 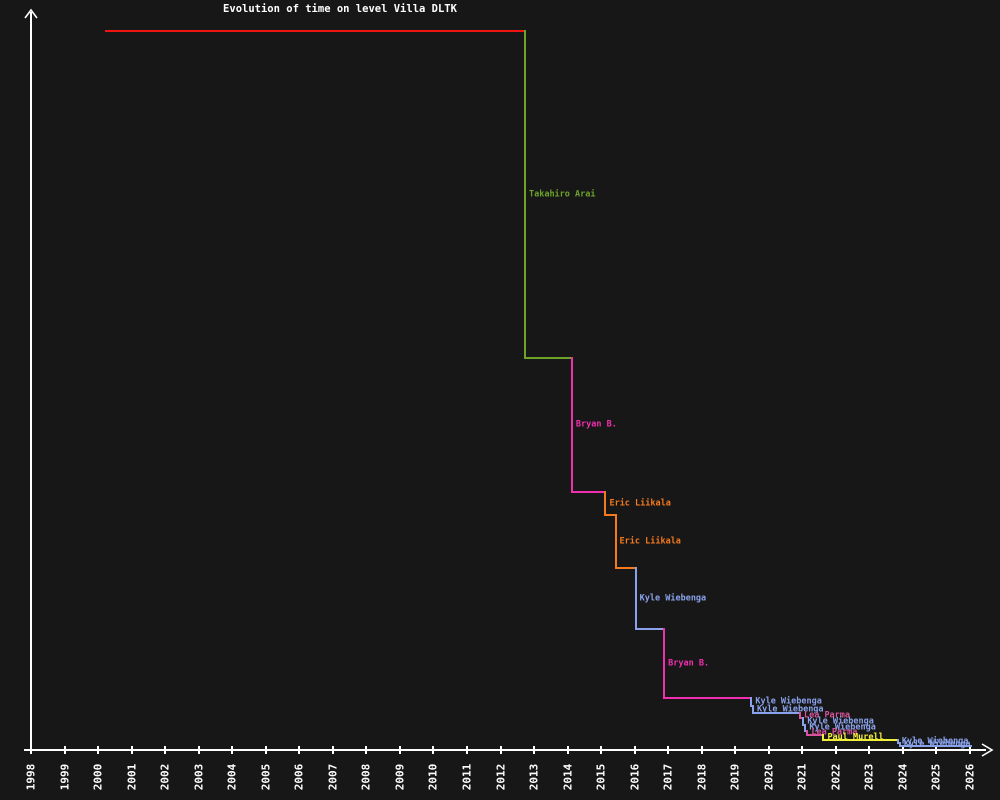 I want to click on x-axis-year-label: 2003, so click(x=199, y=777).